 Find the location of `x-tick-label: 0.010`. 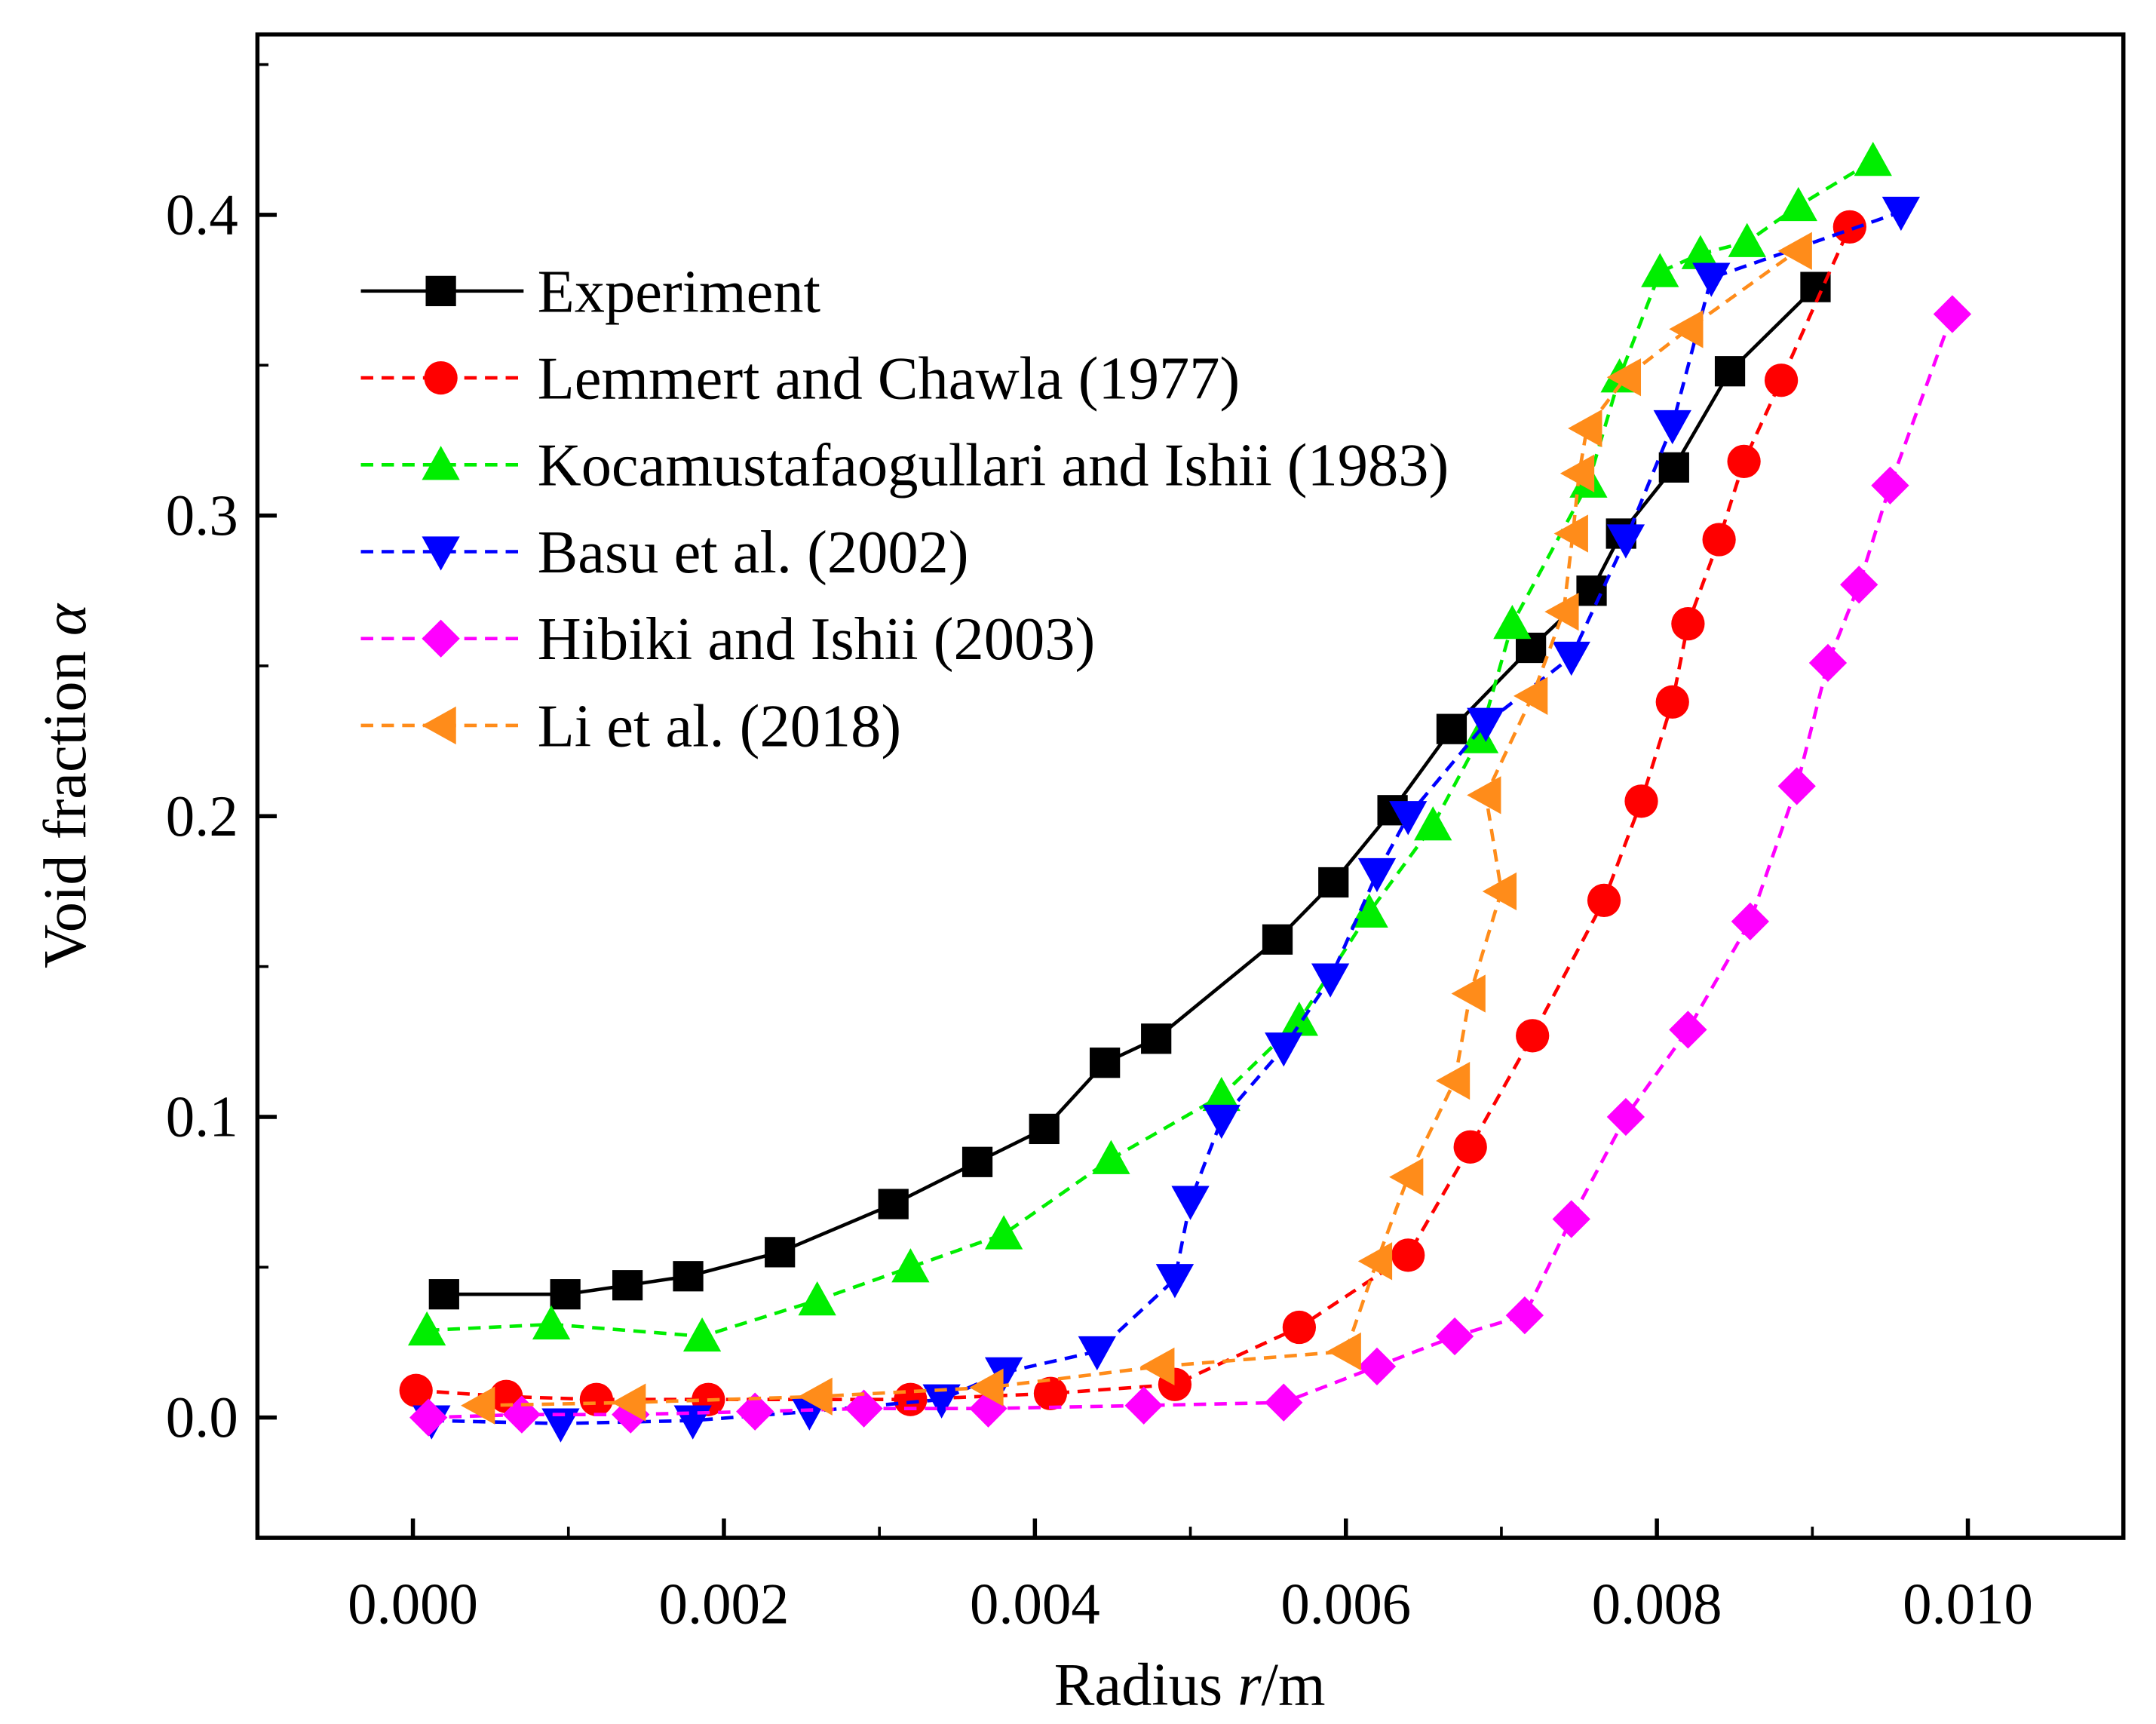

x-tick-label: 0.010 is located at coordinates (1968, 1604).